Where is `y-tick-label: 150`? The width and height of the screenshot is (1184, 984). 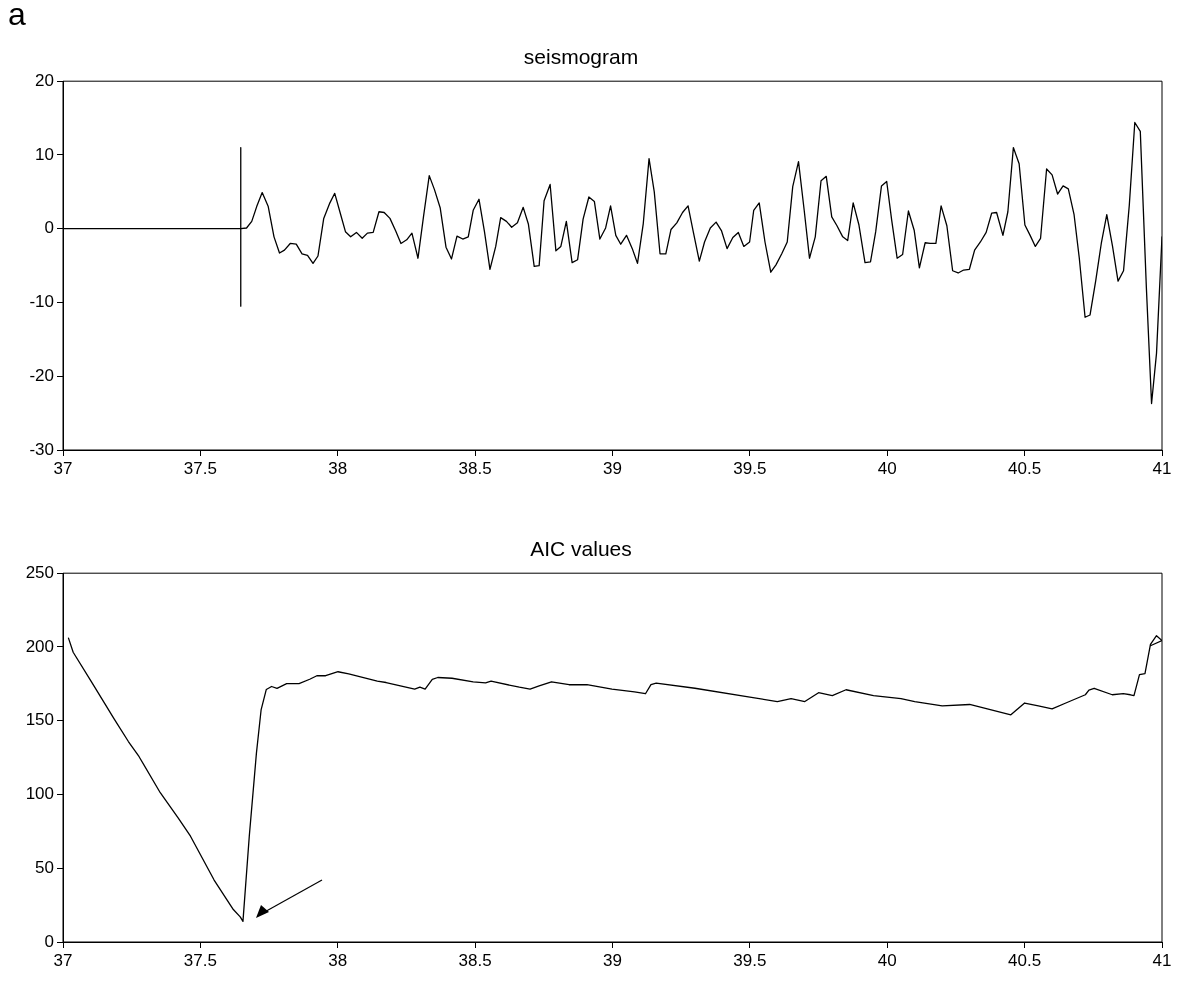
y-tick-label: 150 is located at coordinates (39, 720).